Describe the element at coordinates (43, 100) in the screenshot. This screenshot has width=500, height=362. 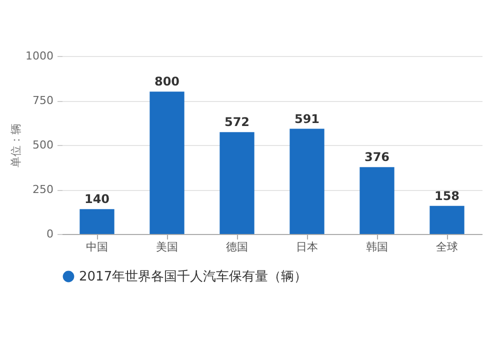
I see `y-tick-label: 750` at that location.